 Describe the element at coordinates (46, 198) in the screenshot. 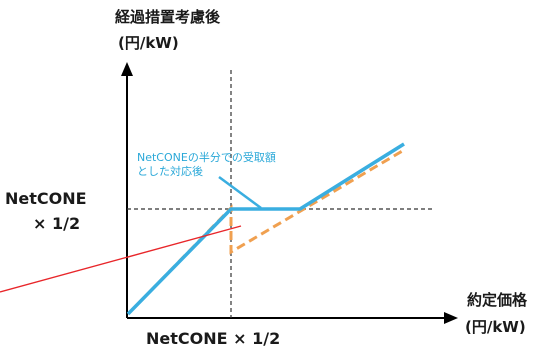

I see `y-marker-label-line1: NetCONE` at that location.